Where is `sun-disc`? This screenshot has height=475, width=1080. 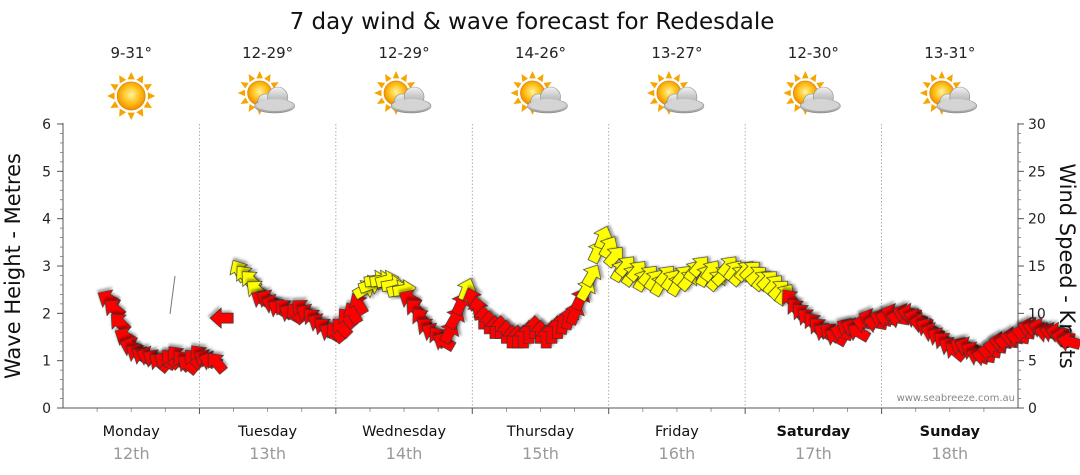 sun-disc is located at coordinates (131, 96).